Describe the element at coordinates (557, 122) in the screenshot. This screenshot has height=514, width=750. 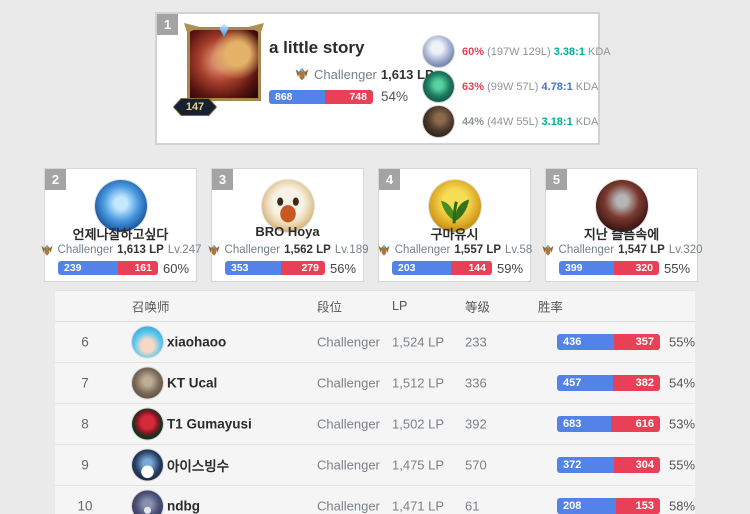
I see `champion-kda: 3.18:1` at that location.